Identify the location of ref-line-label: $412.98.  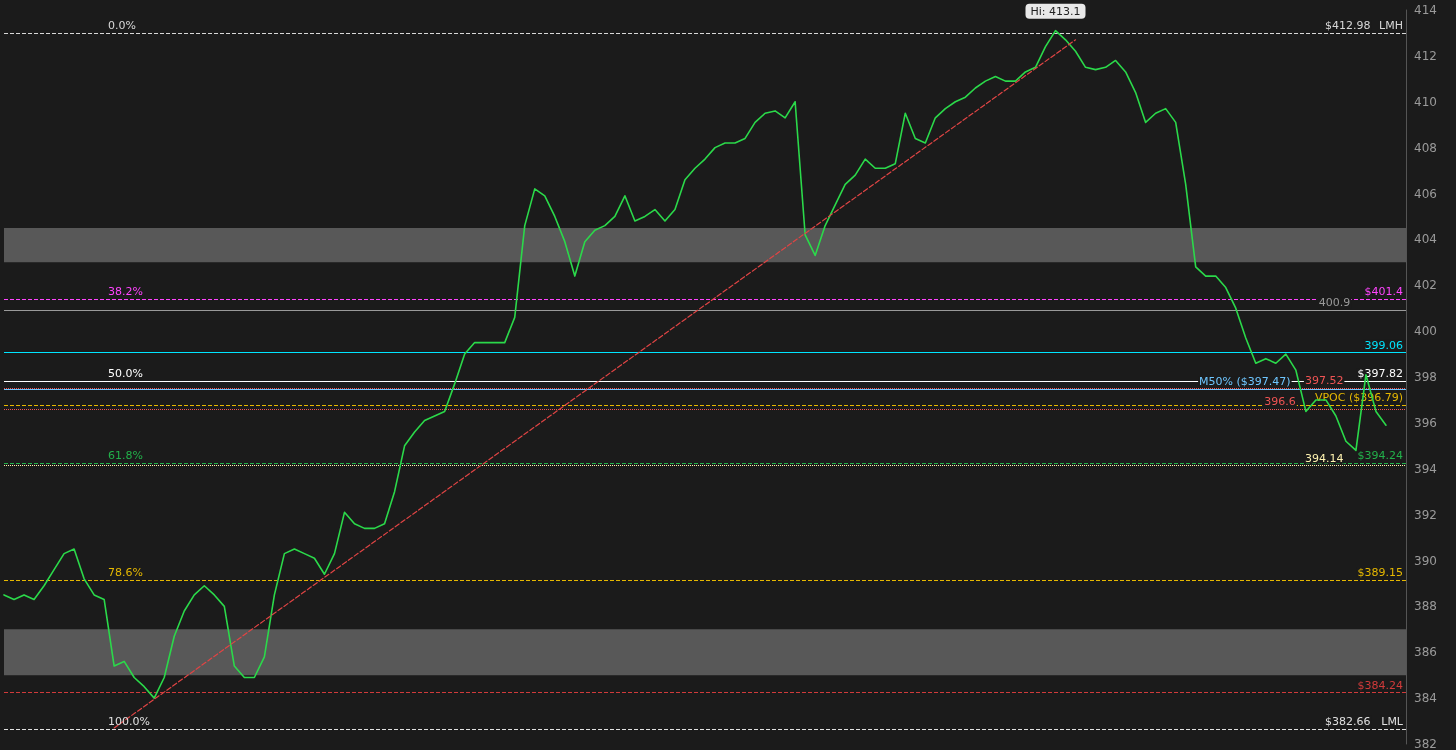
(1348, 26).